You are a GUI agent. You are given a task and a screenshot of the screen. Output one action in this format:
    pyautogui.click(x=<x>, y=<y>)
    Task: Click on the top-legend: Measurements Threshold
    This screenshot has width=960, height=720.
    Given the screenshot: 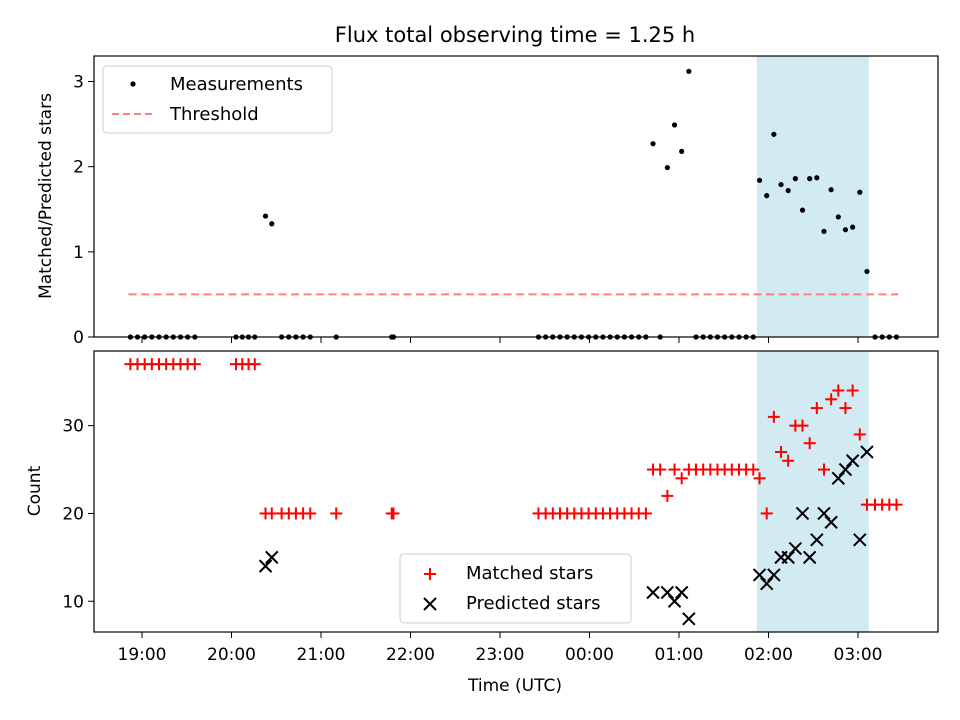 What is the action you would take?
    pyautogui.click(x=217, y=99)
    